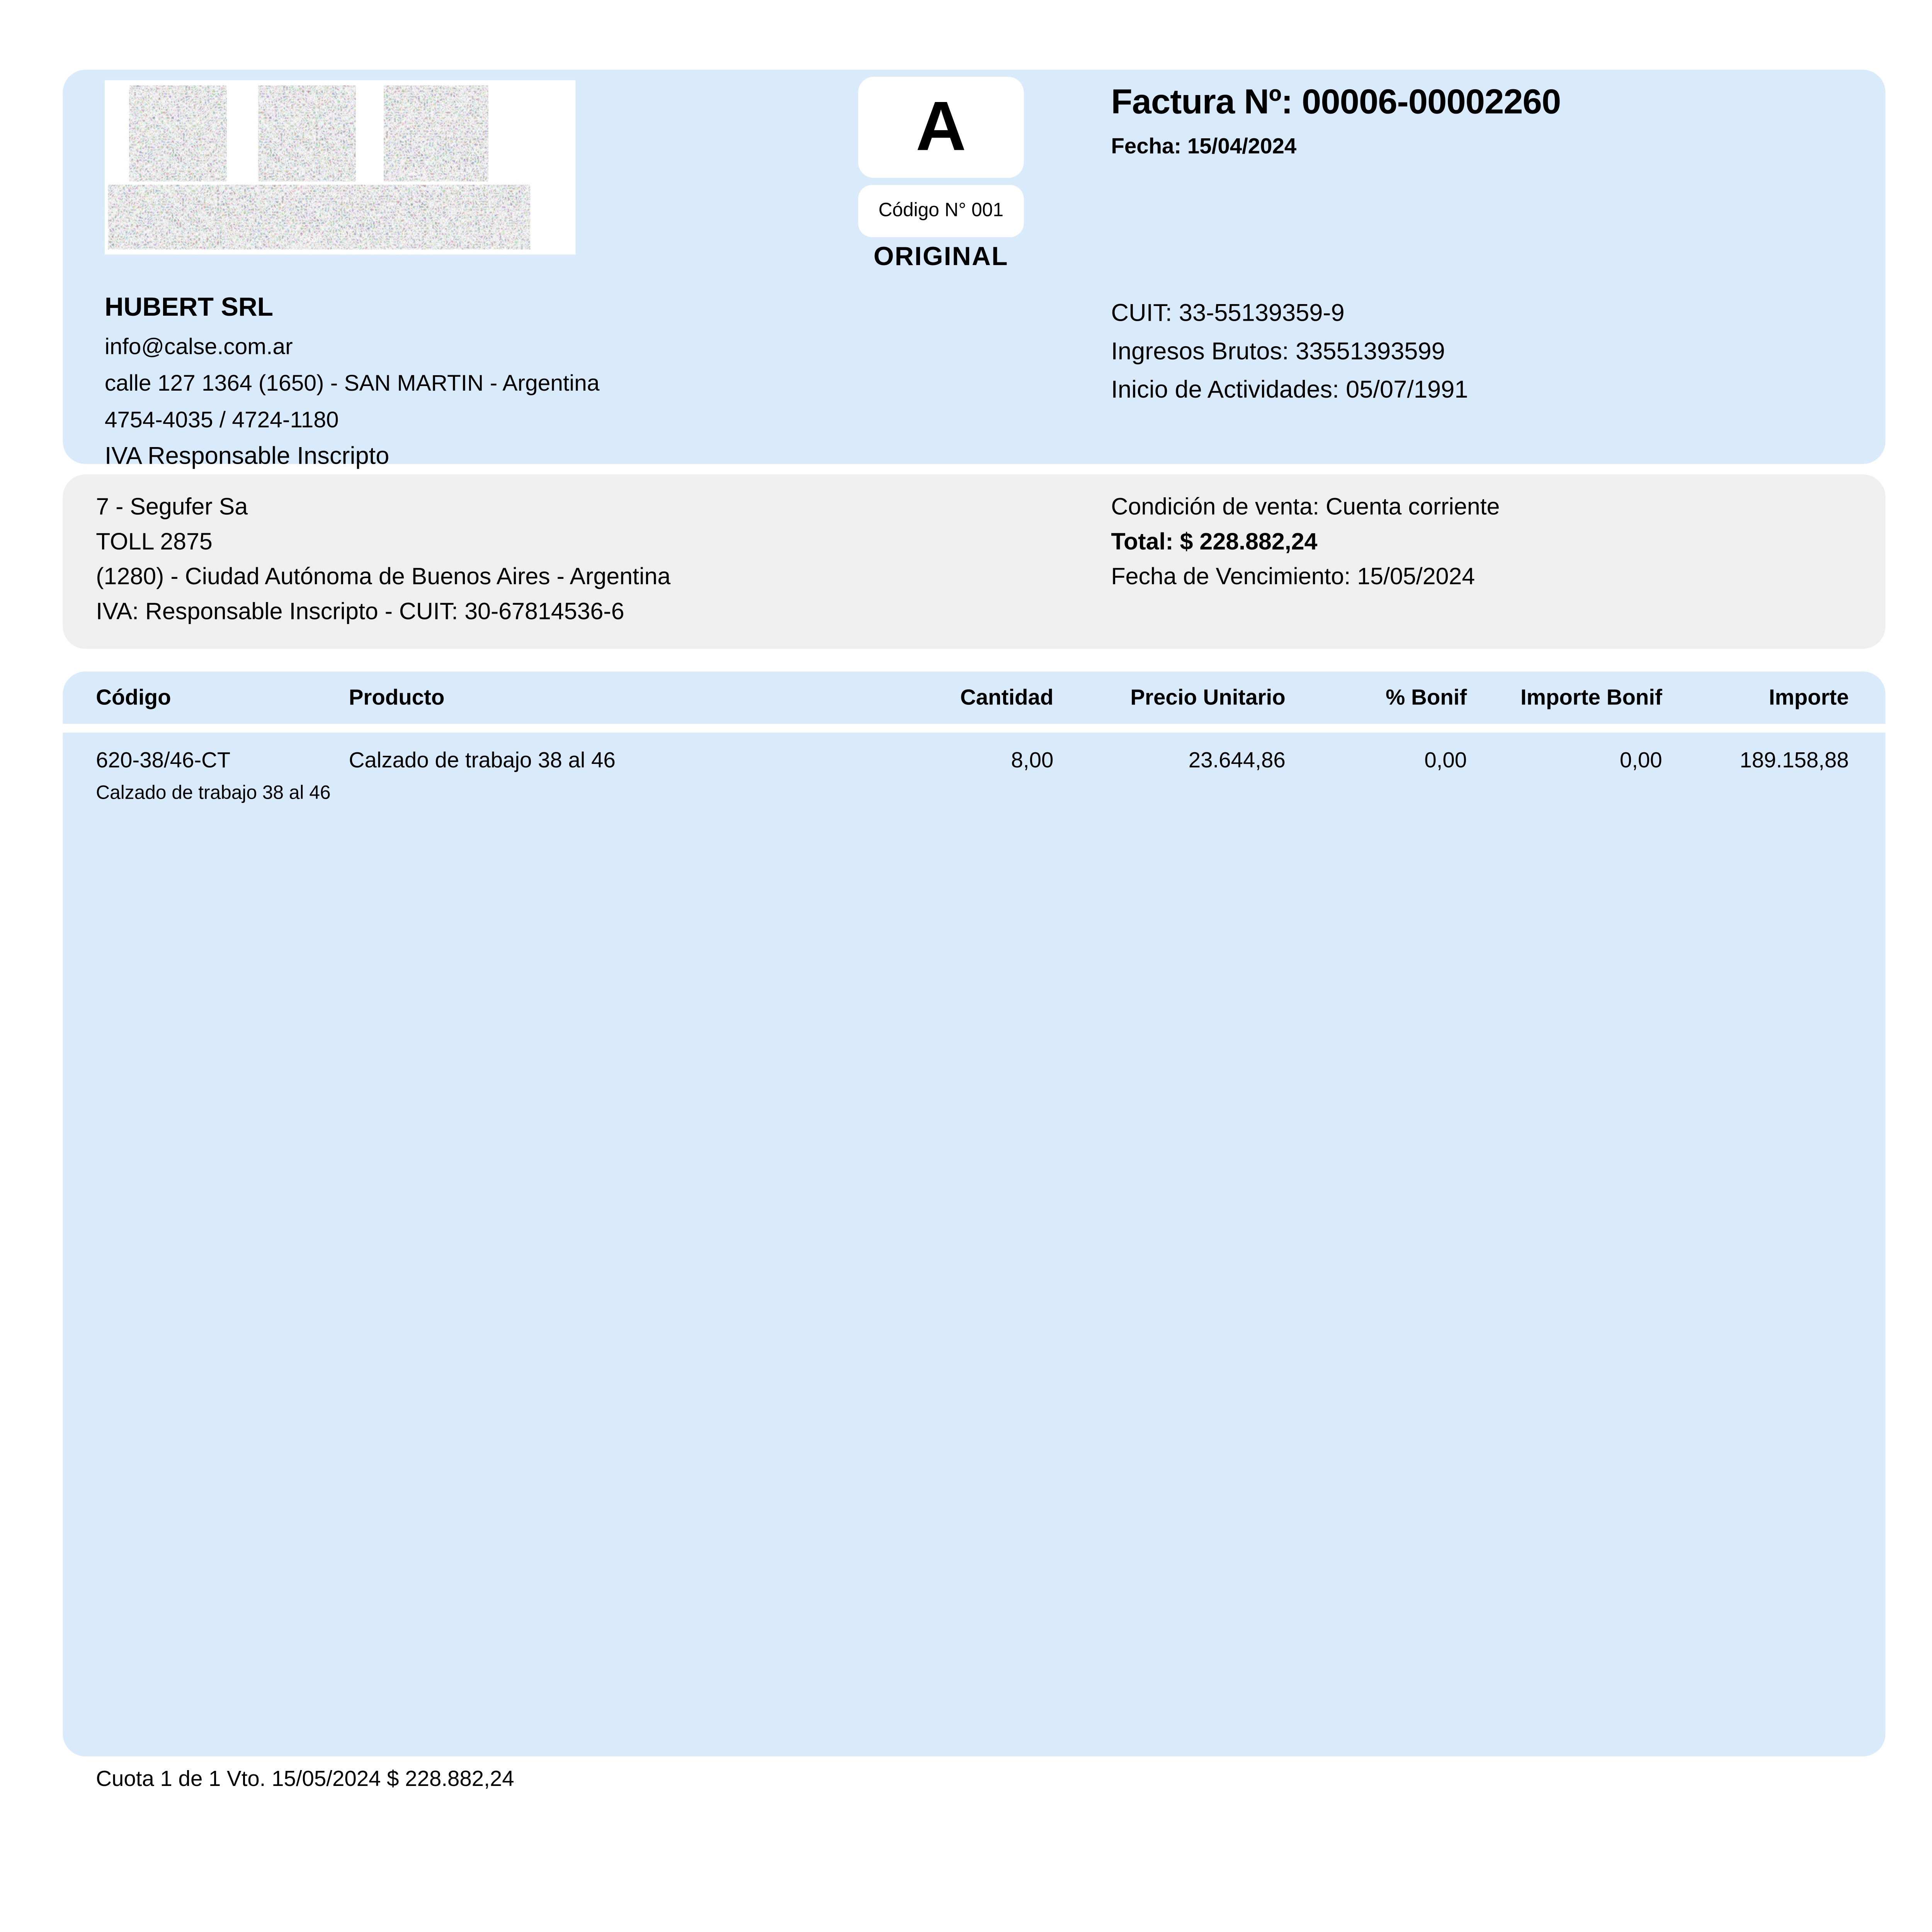  What do you see at coordinates (1278, 351) in the screenshot?
I see `seller-gross-income: Ingresos Brutos: 33551393599` at bounding box center [1278, 351].